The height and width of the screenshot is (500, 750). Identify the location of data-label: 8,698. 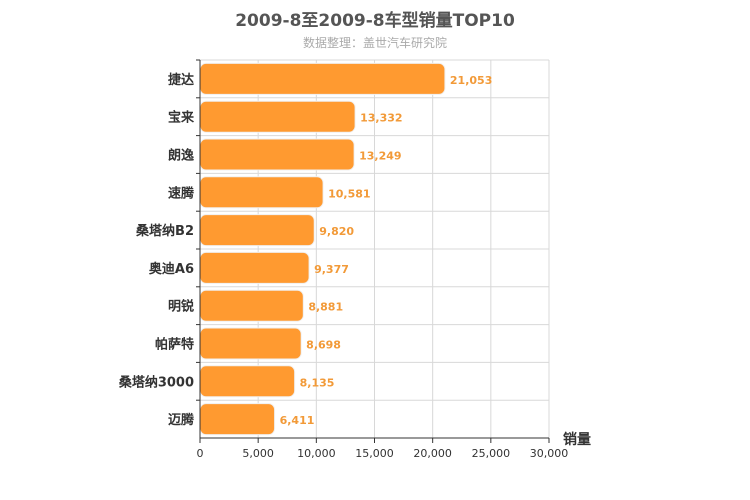
(323, 345).